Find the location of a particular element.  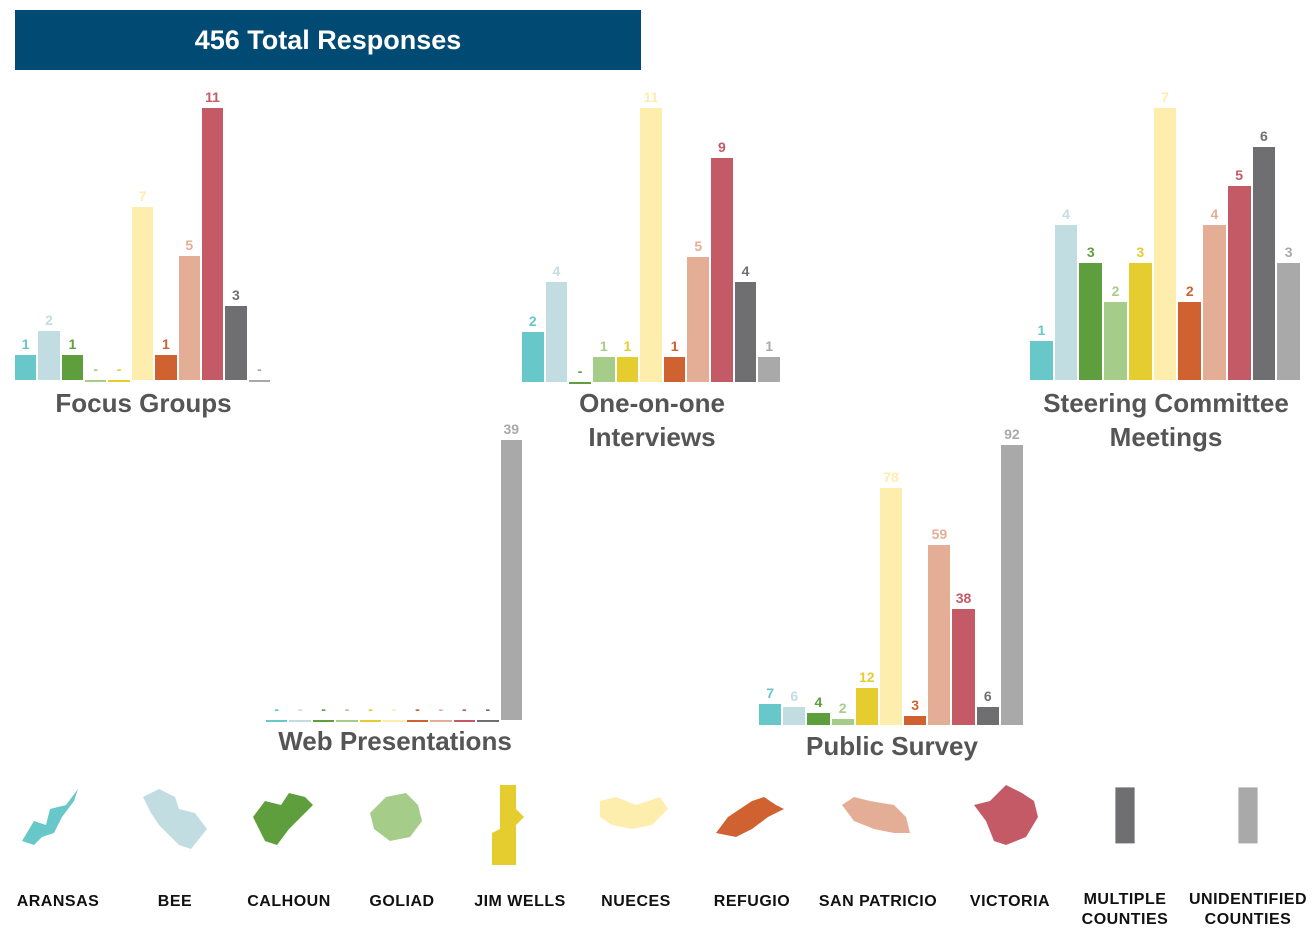

legend-label: SAN PATRICIO is located at coordinates (878, 901).